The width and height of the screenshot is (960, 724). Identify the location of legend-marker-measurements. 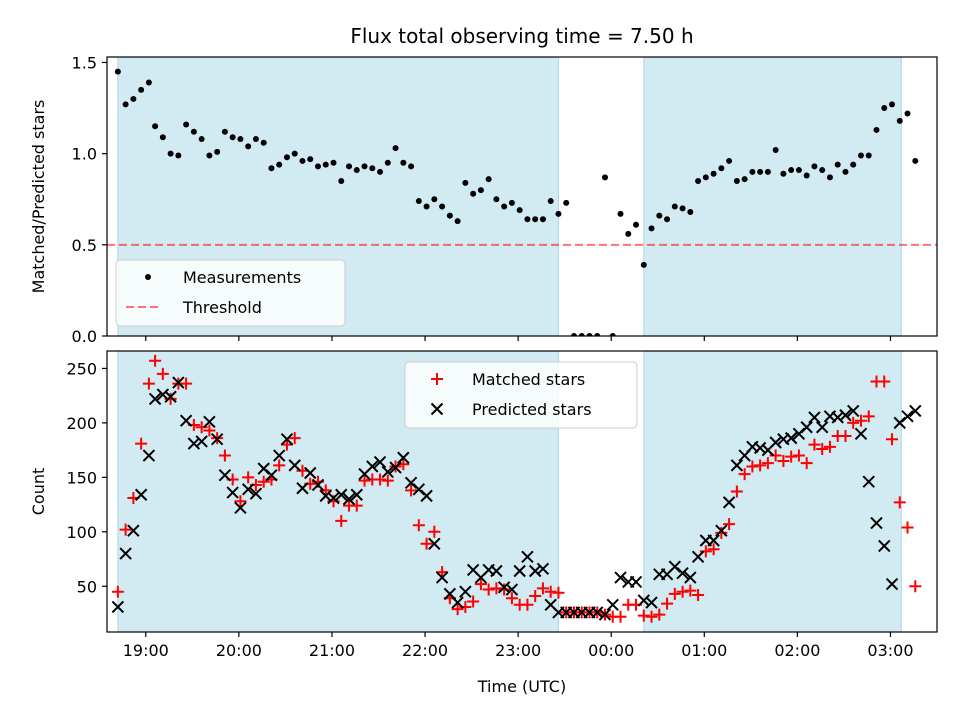
(148, 277).